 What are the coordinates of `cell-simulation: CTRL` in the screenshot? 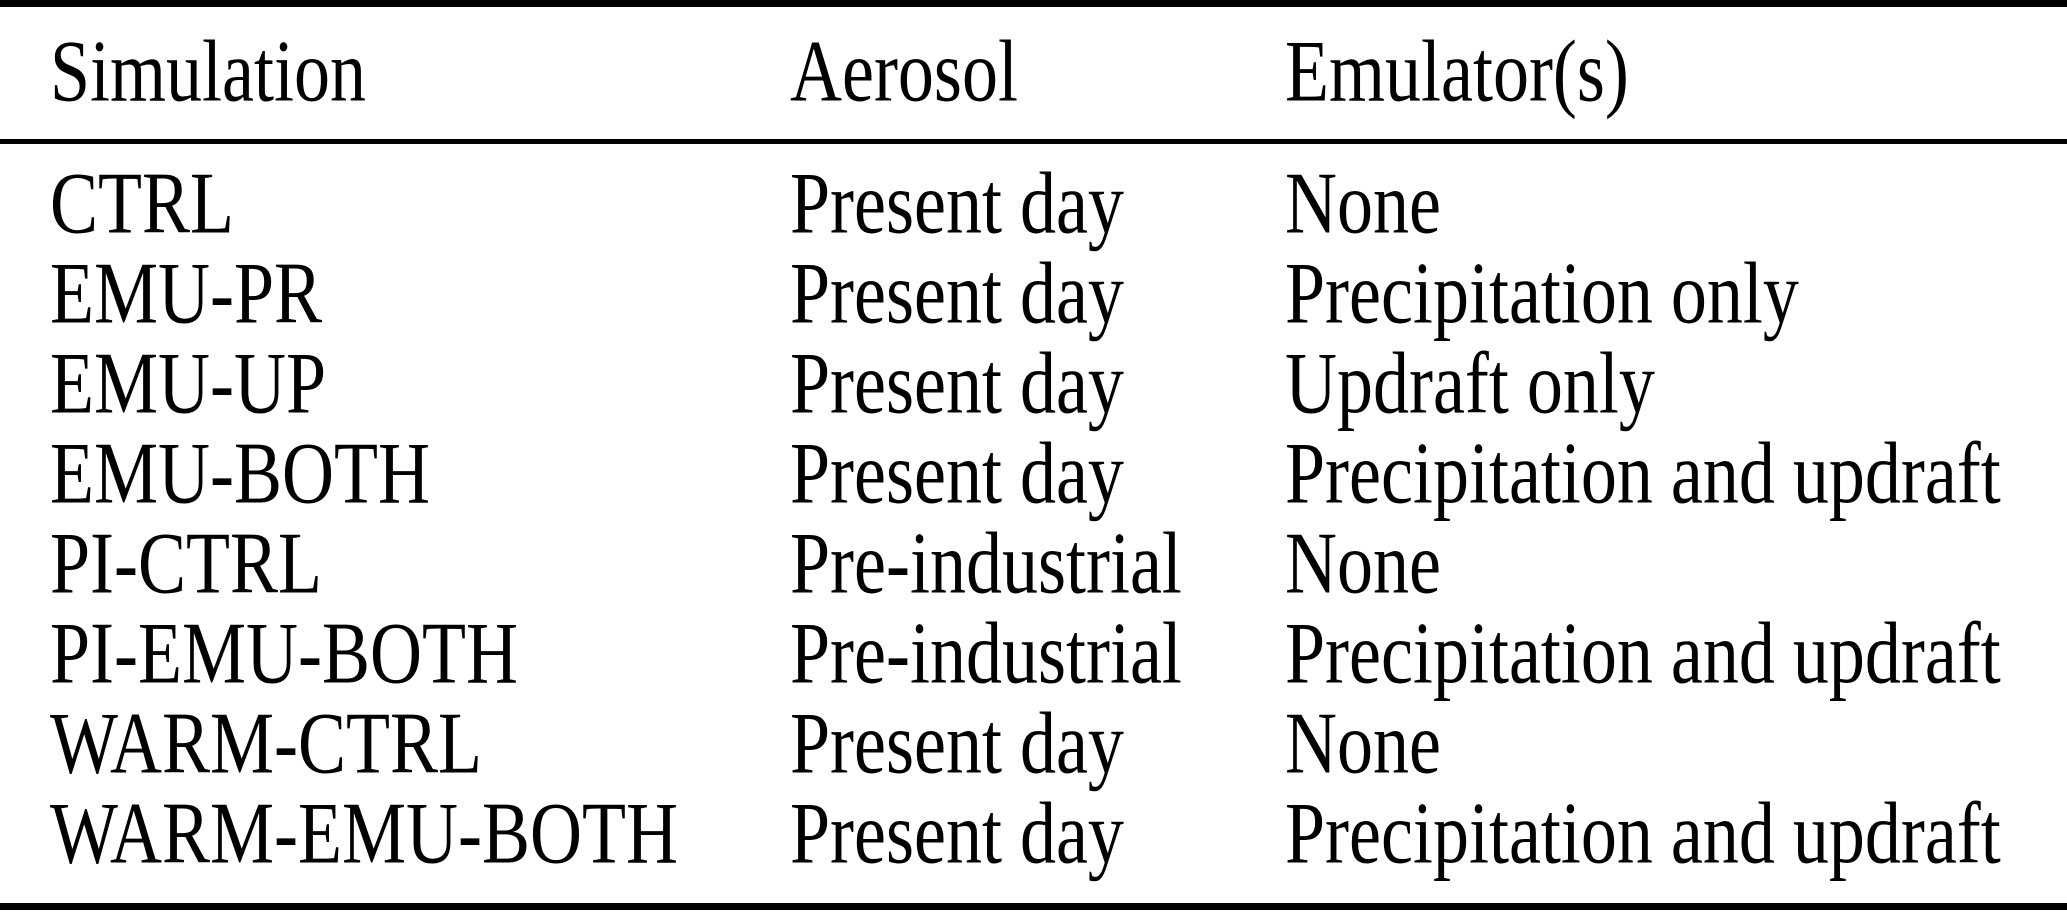 It's located at (142, 203).